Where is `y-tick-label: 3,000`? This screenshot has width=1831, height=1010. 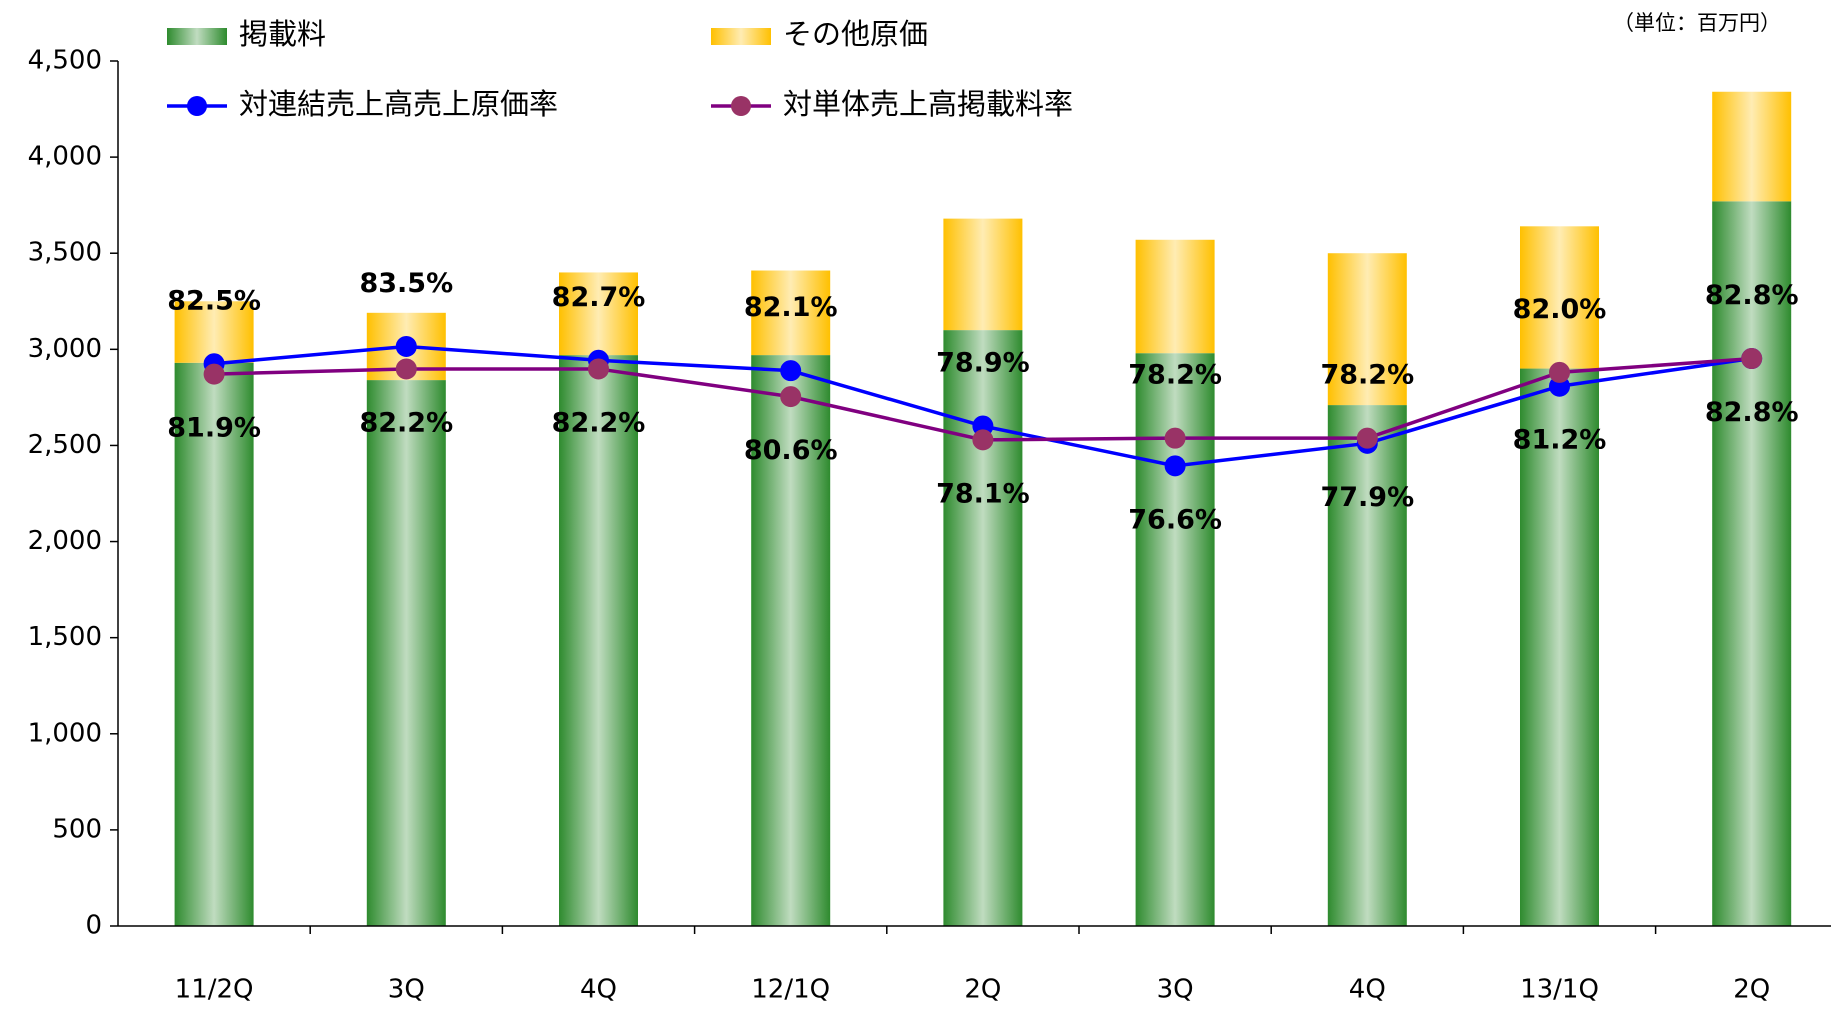 y-tick-label: 3,000 is located at coordinates (65, 349).